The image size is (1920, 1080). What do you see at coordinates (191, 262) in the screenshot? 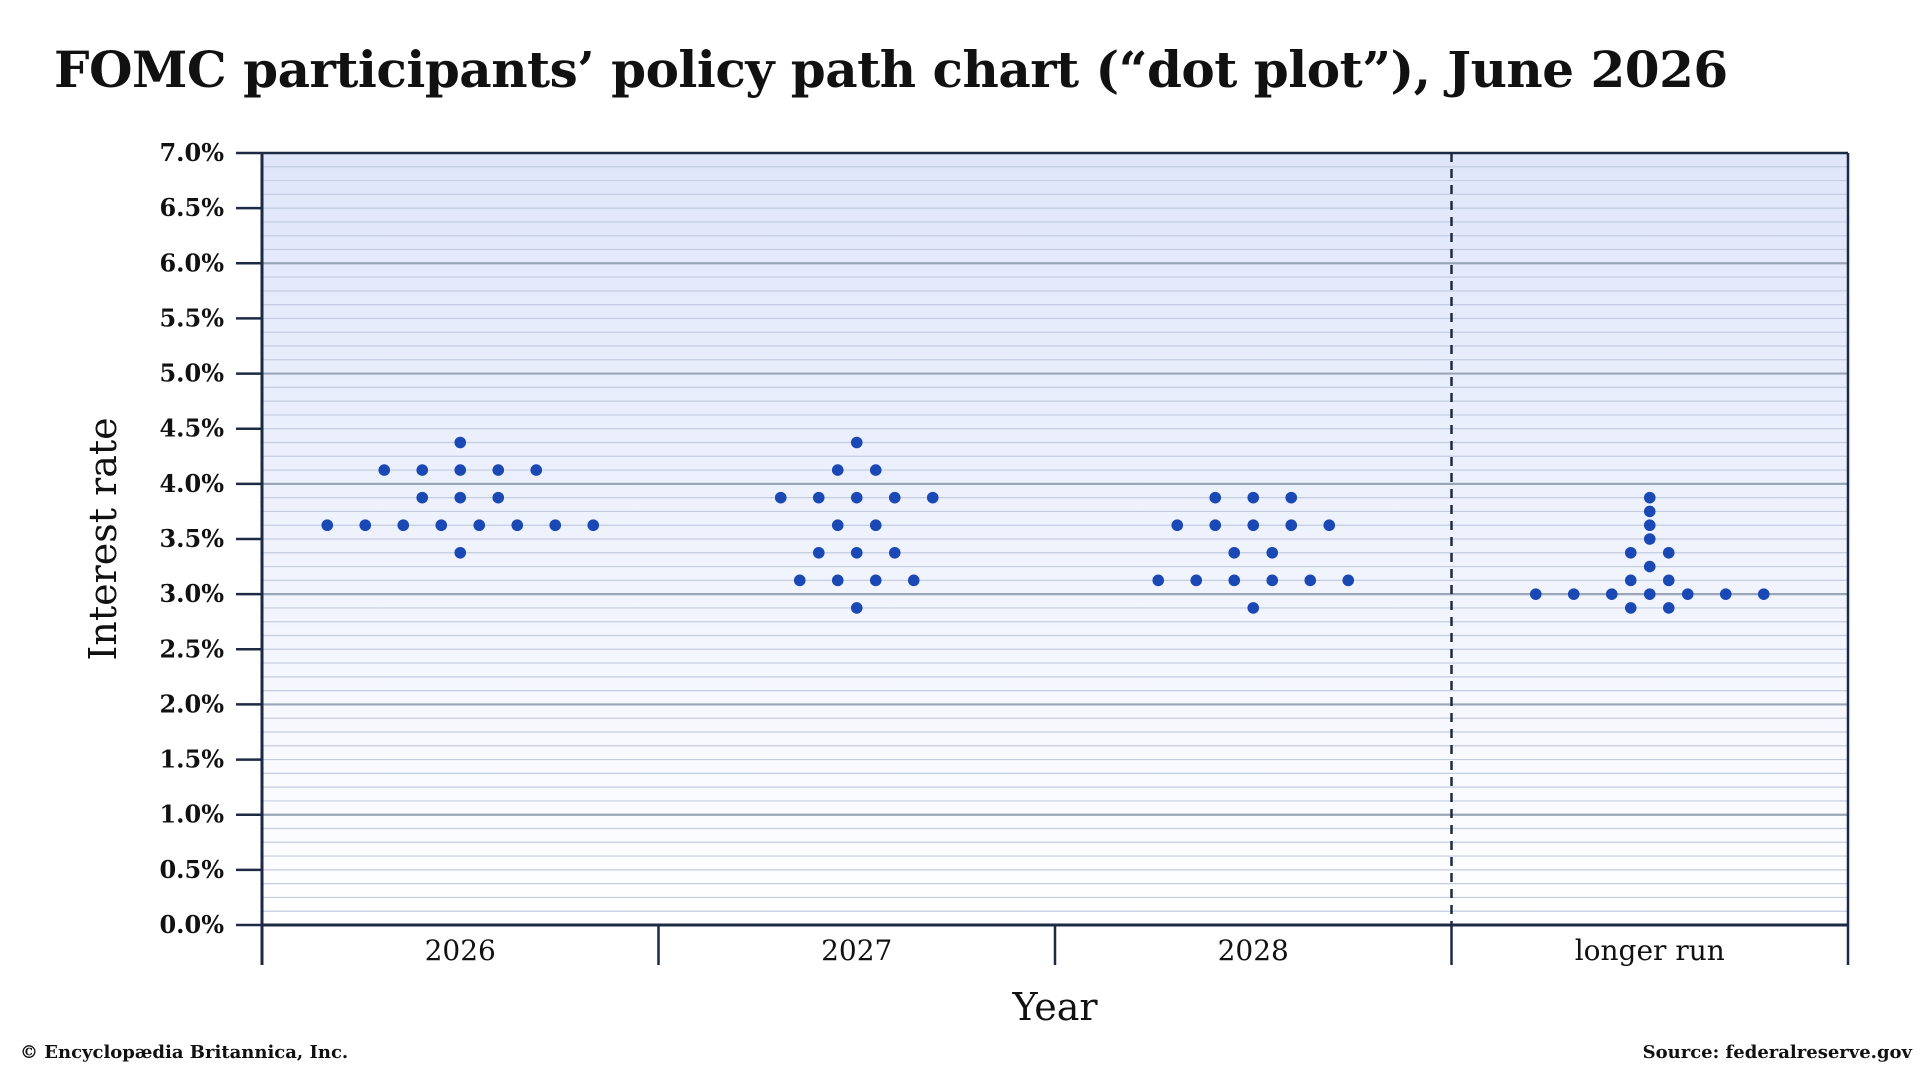
I see `y-tick-label: 6.0%` at bounding box center [191, 262].